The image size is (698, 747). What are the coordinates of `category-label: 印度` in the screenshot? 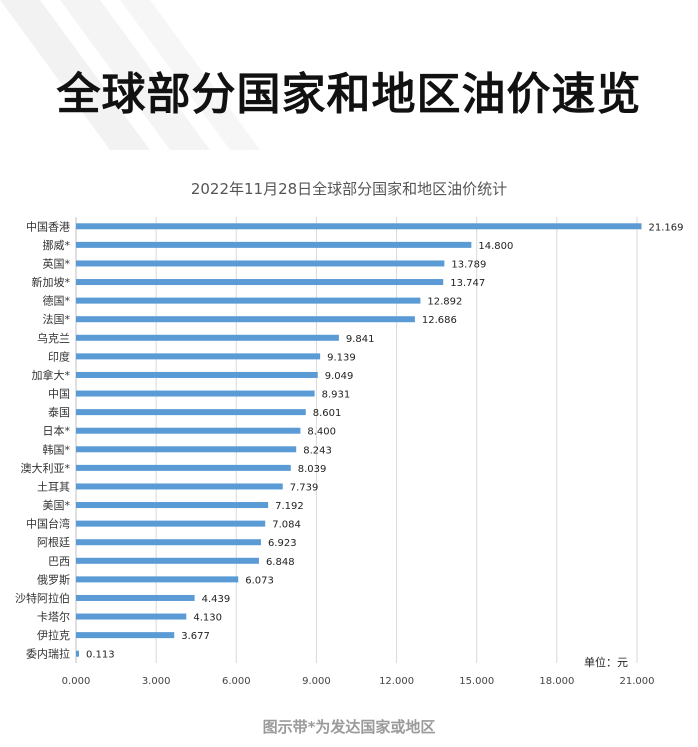 It's located at (59, 356).